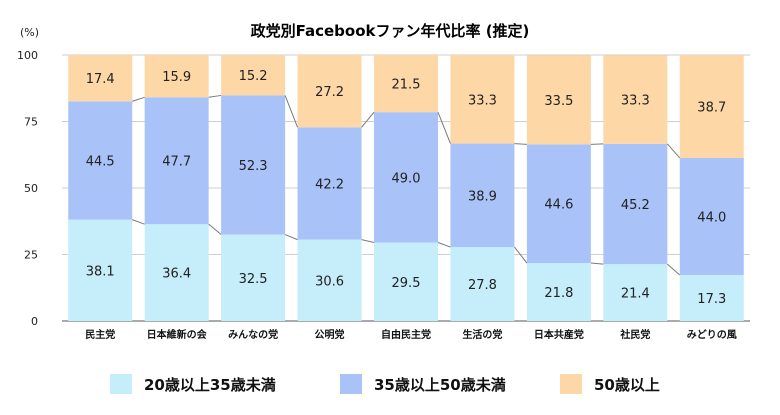  I want to click on data-label: 49.0, so click(406, 178).